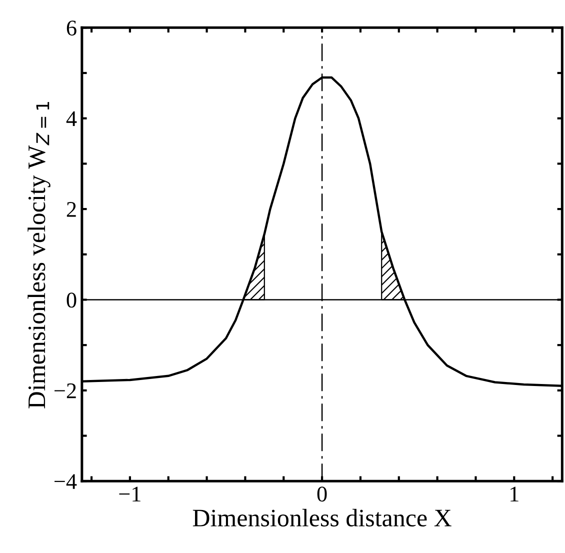 The height and width of the screenshot is (553, 565). Describe the element at coordinates (39, 255) in the screenshot. I see `y-axis-title: Dimensionless velocity W$_{Z=1}$` at that location.